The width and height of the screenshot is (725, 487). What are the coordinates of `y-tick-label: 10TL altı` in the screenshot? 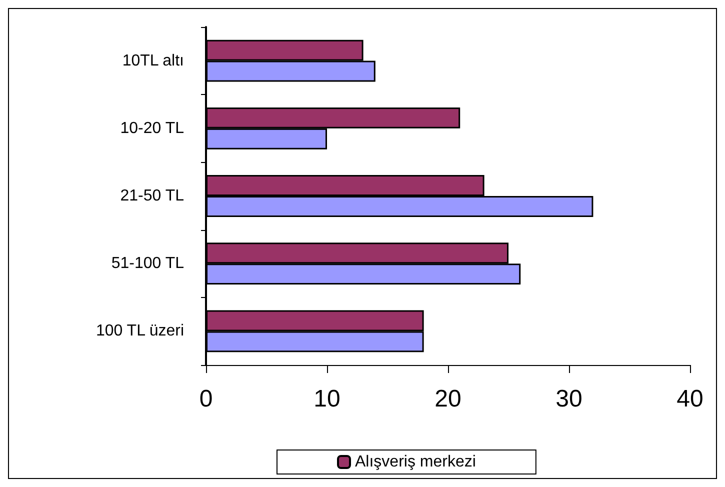 It's located at (153, 61).